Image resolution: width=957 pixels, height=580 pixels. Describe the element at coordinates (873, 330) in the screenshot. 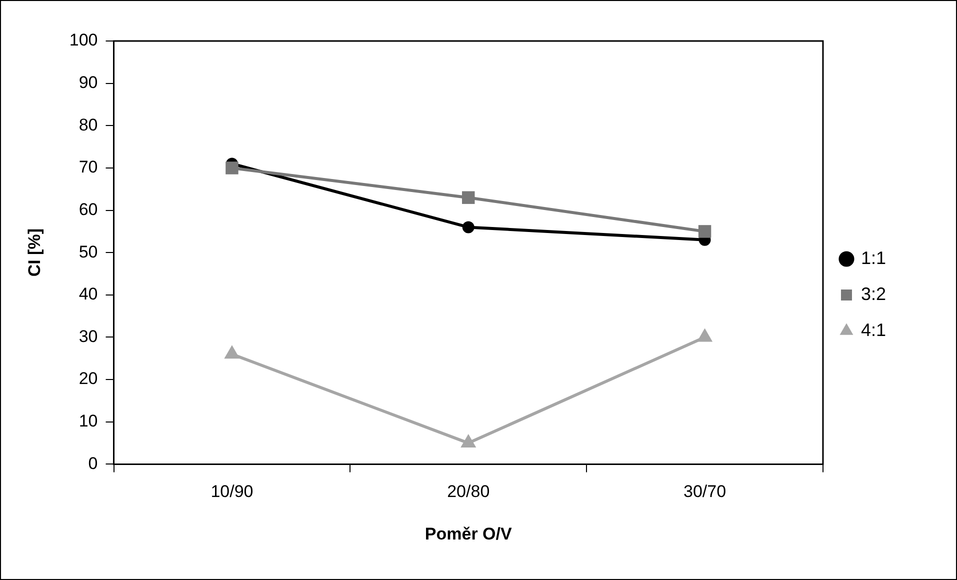

I see `legend-label: 4:1` at that location.